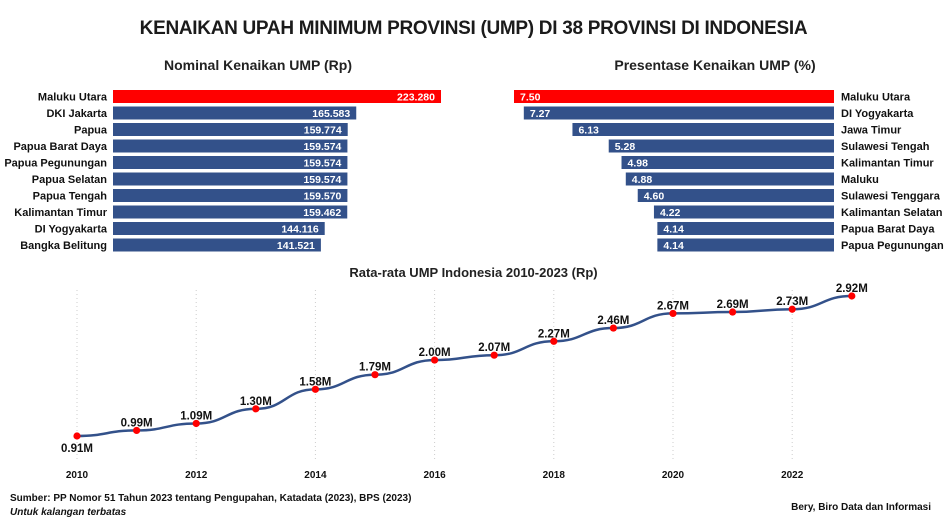 The width and height of the screenshot is (947, 531). Describe the element at coordinates (77, 449) in the screenshot. I see `data-point-label: 0.91M` at that location.